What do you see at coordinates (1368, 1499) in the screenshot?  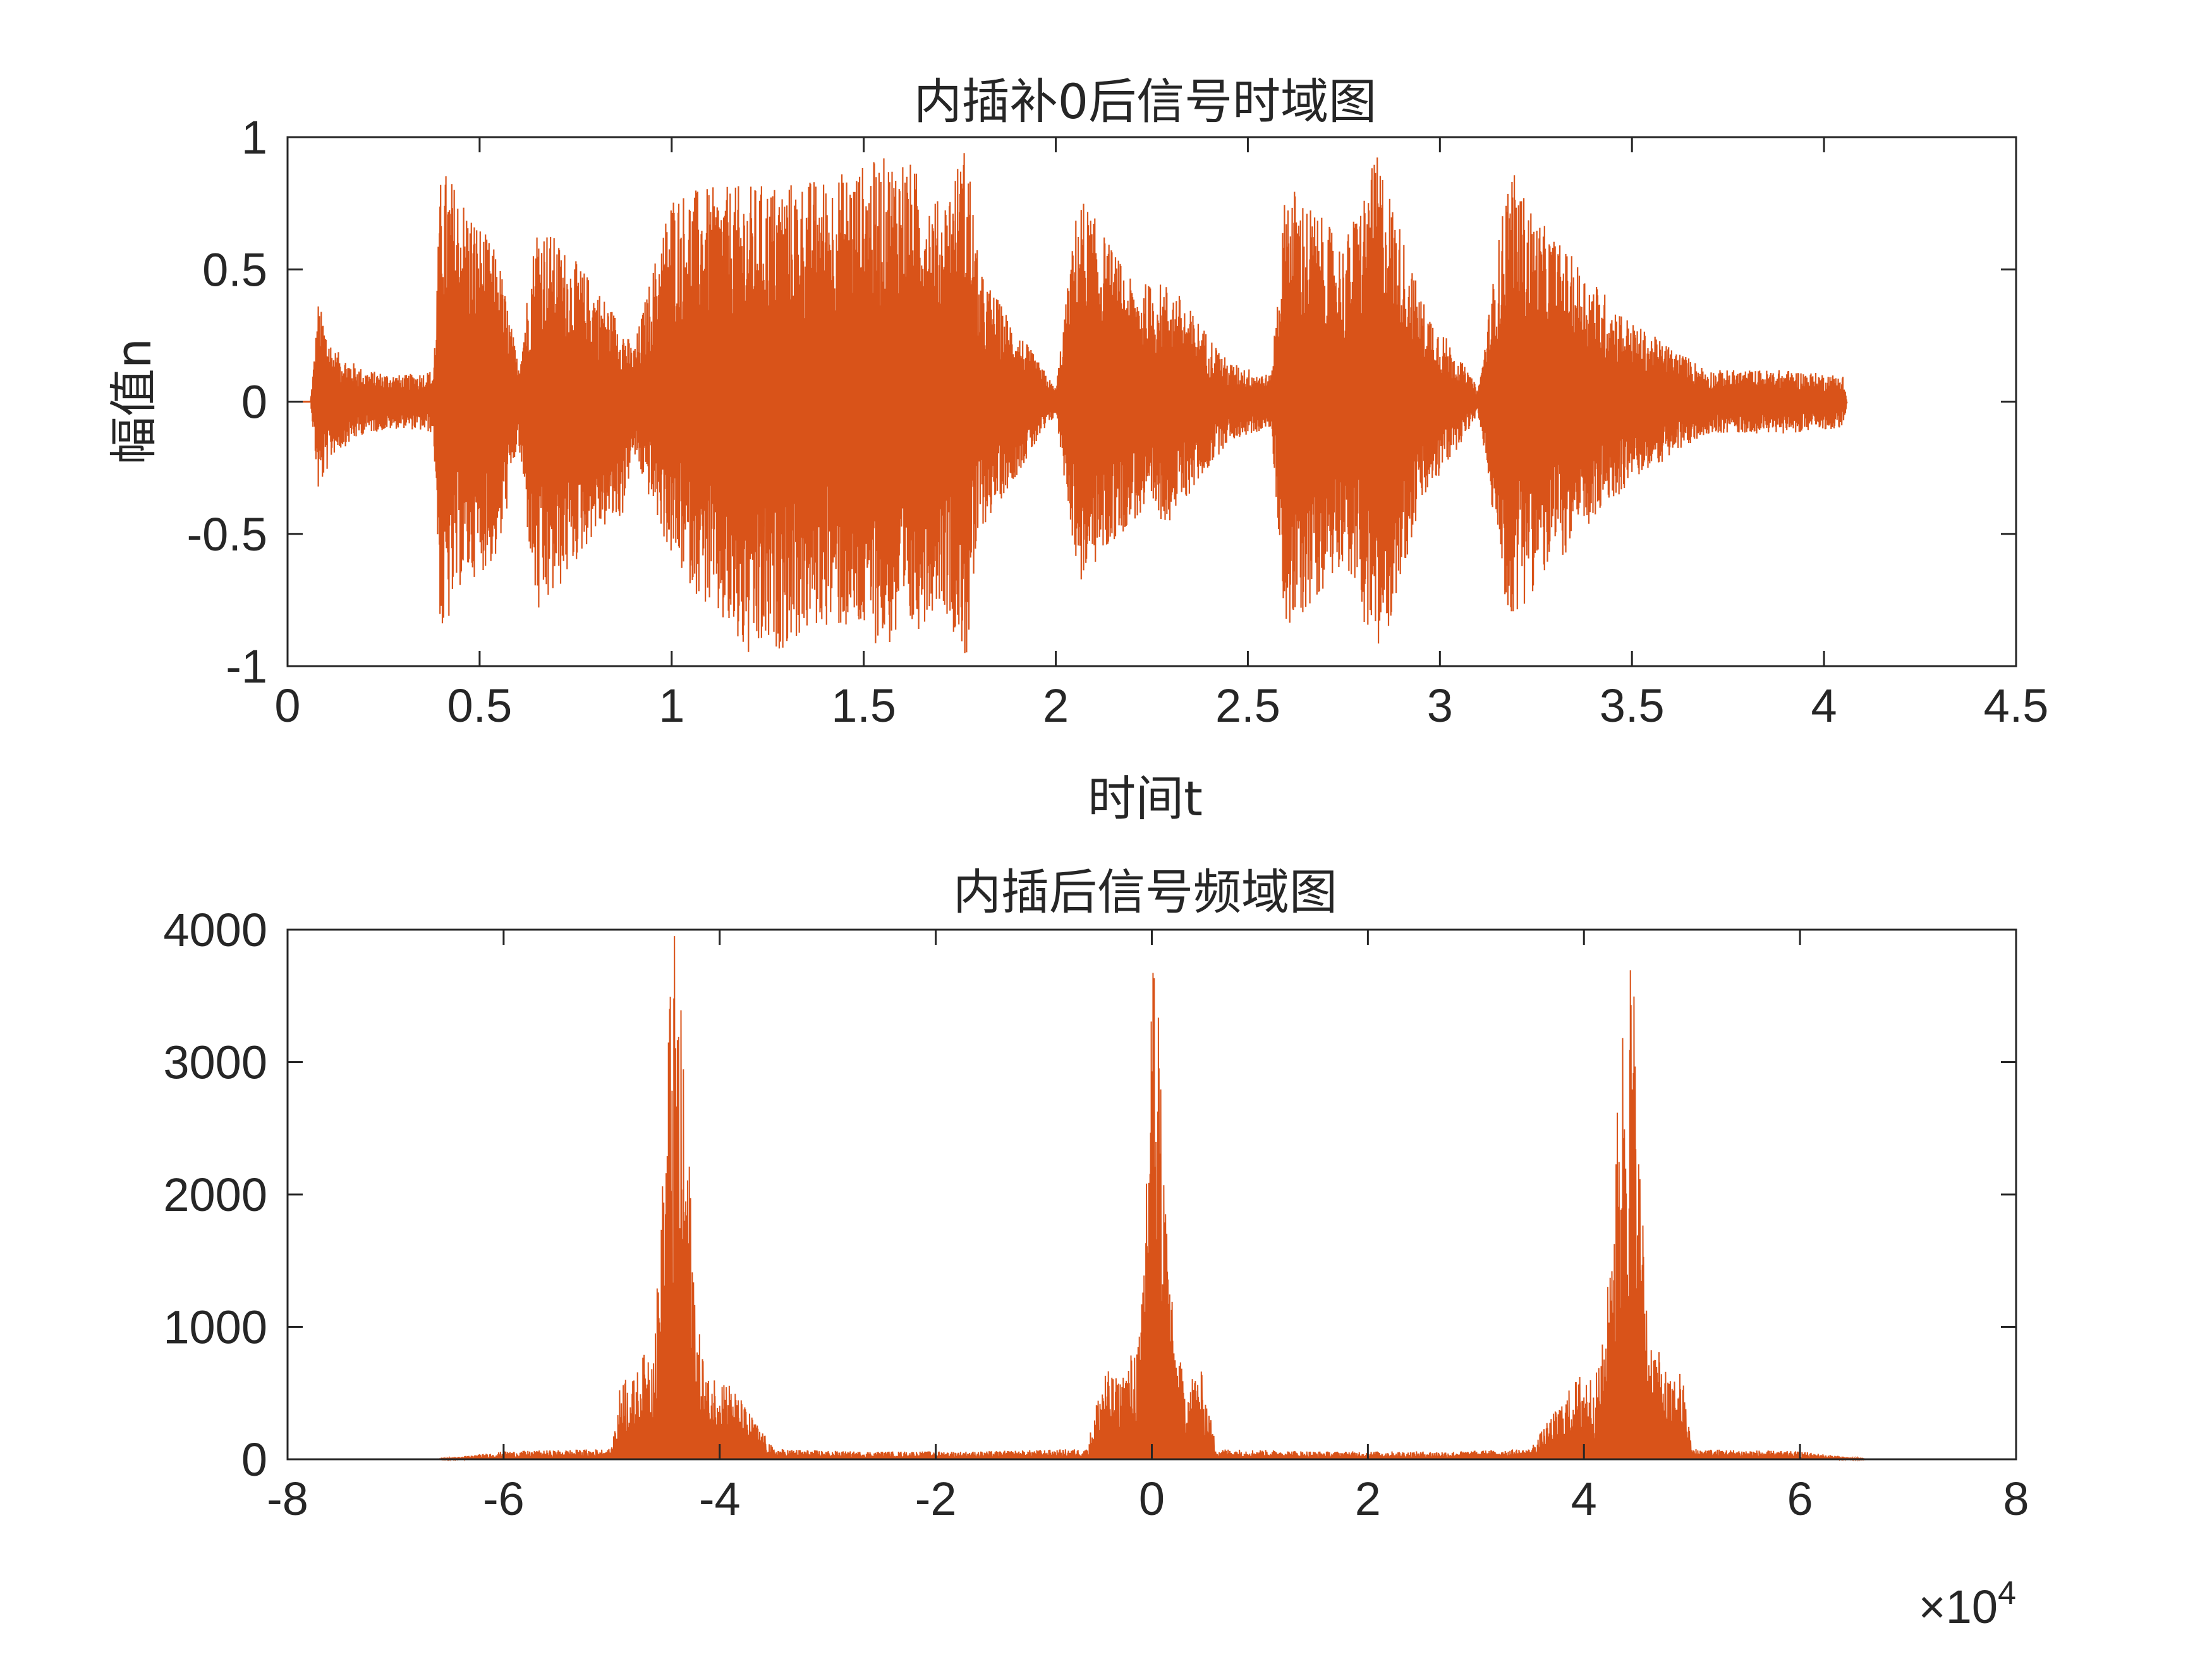 I see `frequency-domain-xtick-label: 2` at bounding box center [1368, 1499].